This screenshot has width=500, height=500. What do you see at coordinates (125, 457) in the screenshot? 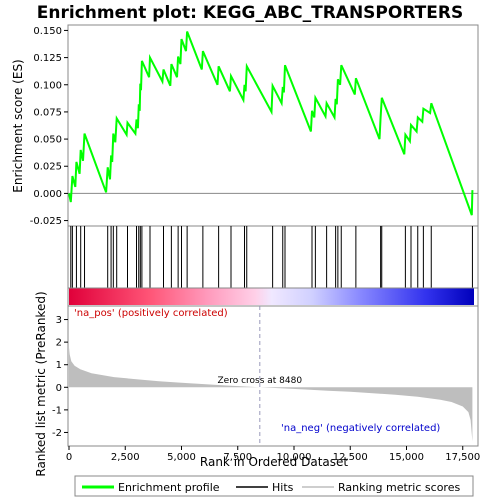
I see `x-tick-label: 2,500` at bounding box center [125, 457].